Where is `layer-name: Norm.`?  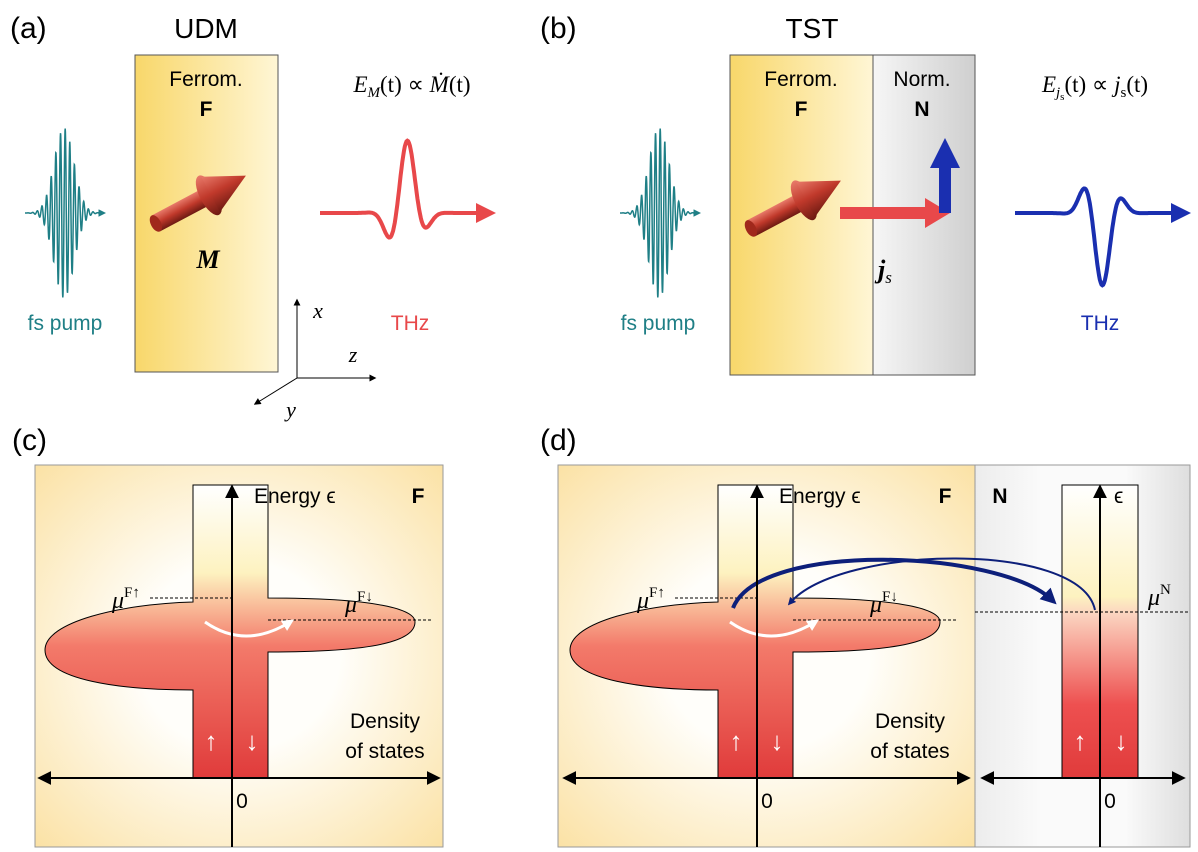 layer-name: Norm. is located at coordinates (921, 79).